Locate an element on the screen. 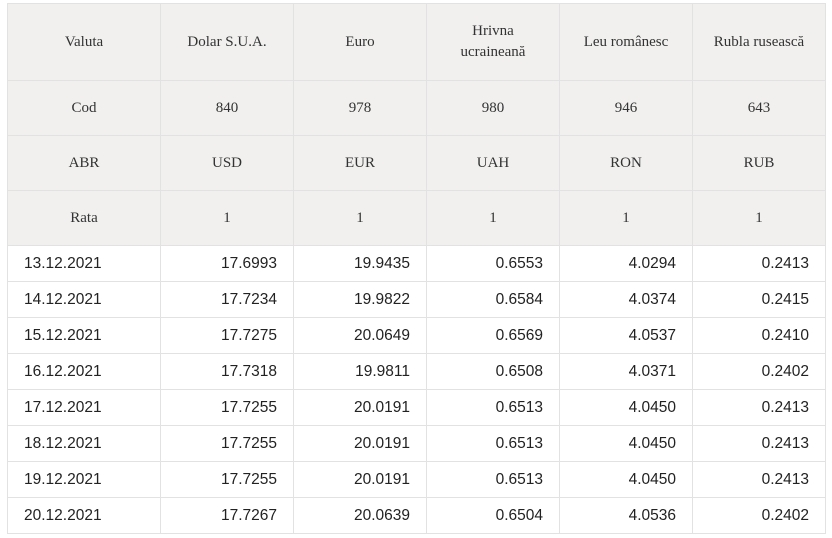  currency-abbr-eur: EUR is located at coordinates (360, 163).